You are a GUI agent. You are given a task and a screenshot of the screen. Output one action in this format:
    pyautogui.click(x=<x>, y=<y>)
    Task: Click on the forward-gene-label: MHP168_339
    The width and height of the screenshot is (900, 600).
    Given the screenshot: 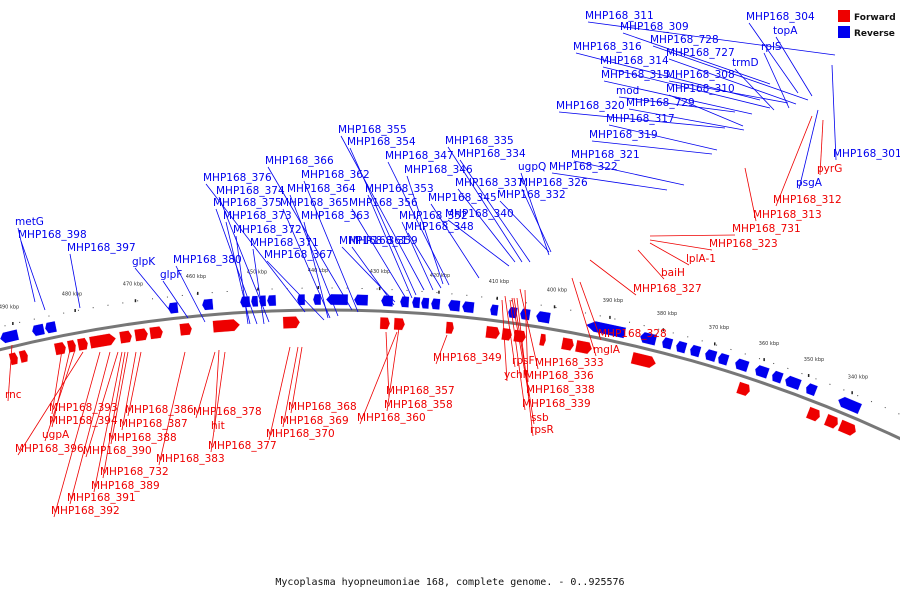 What is the action you would take?
    pyautogui.click(x=556, y=404)
    